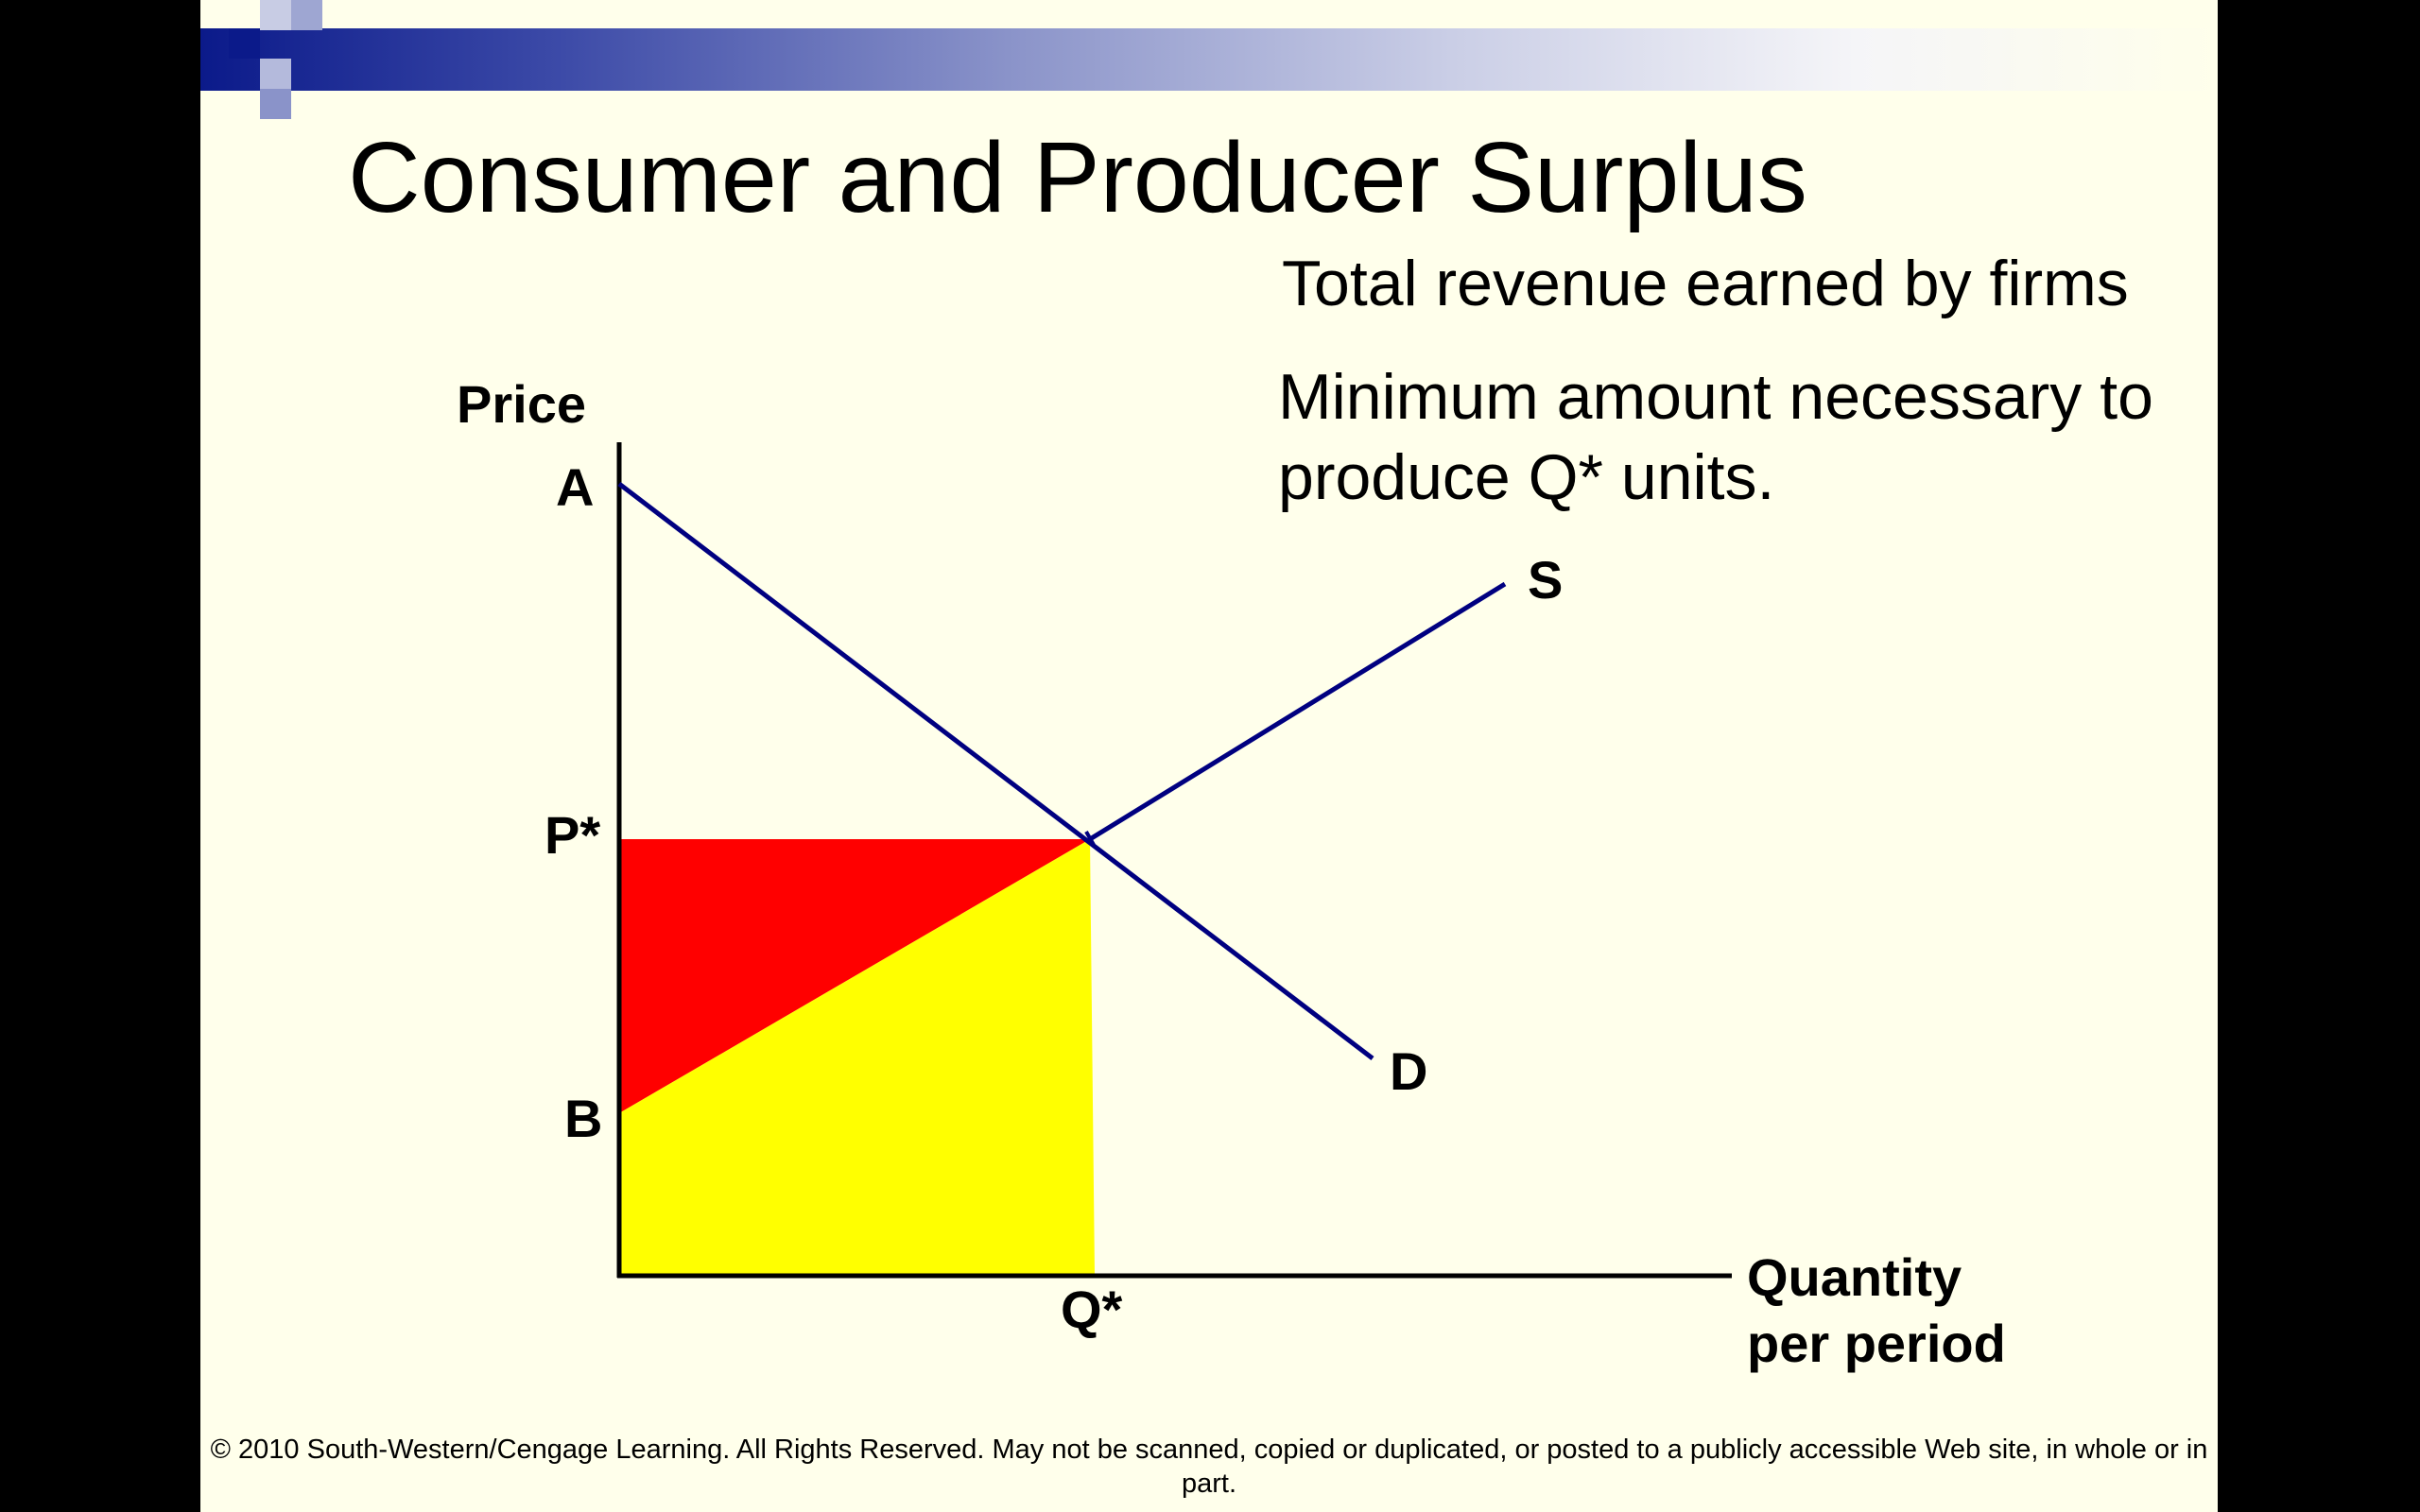  I want to click on note-minimum-line2: produce Q* units., so click(1526, 477).